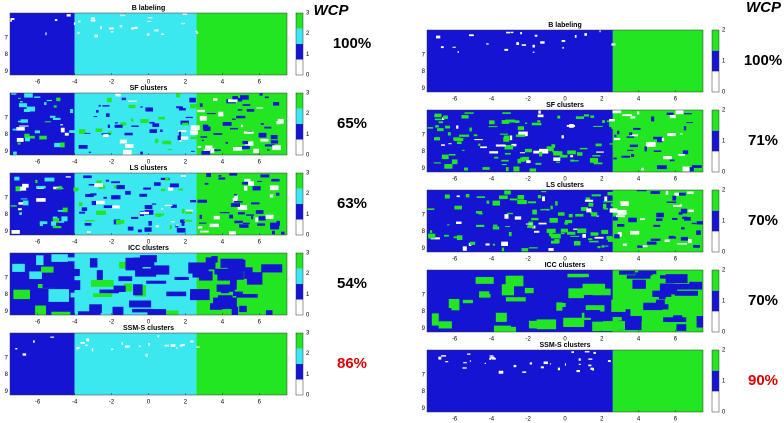  Describe the element at coordinates (112, 323) in the screenshot. I see `x-tick-label: -2` at that location.